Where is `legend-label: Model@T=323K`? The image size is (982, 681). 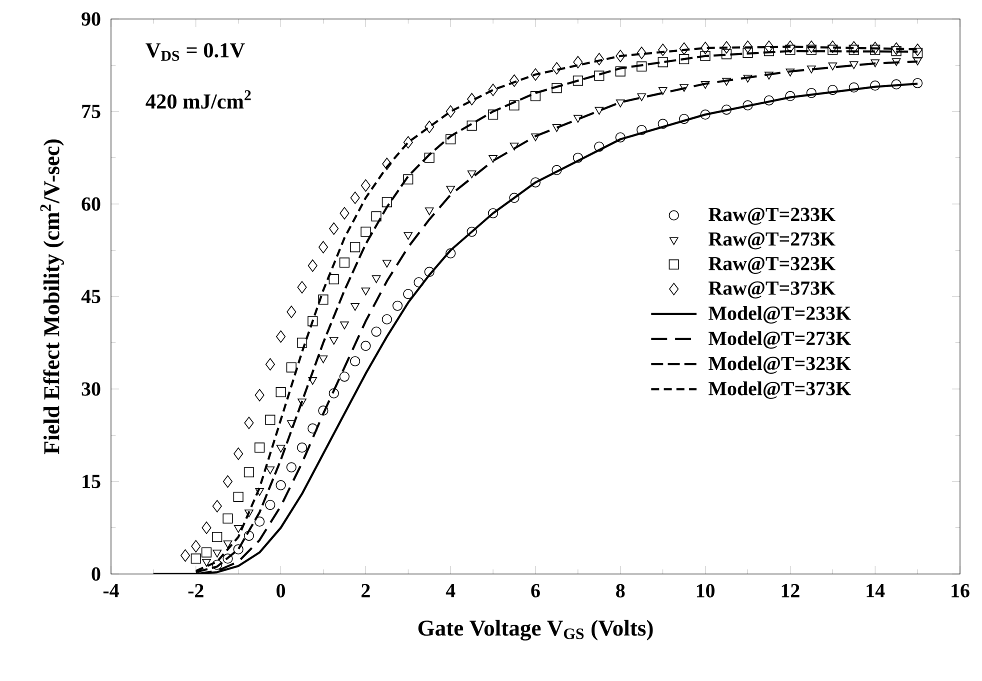
legend-label: Model@T=323K is located at coordinates (779, 365).